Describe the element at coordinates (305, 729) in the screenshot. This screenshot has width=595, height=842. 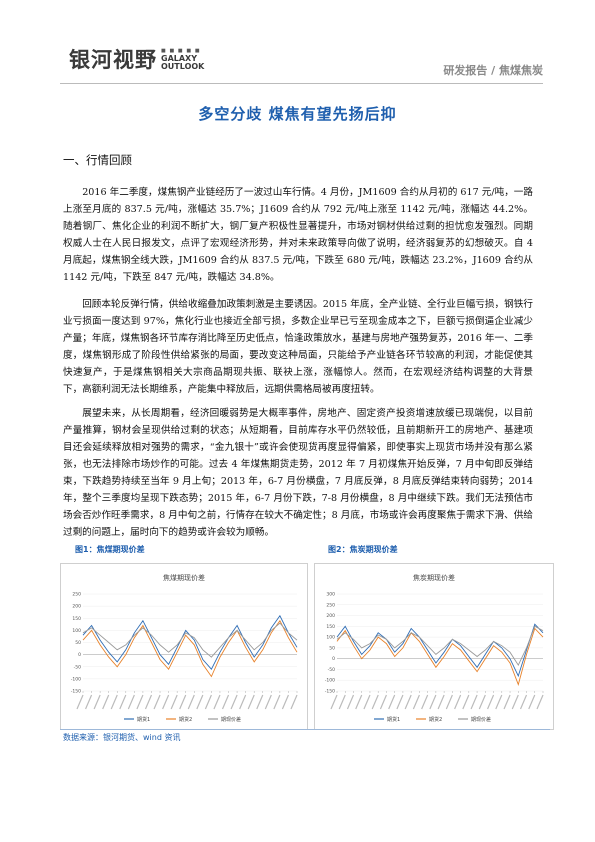
I see `source-divider` at that location.